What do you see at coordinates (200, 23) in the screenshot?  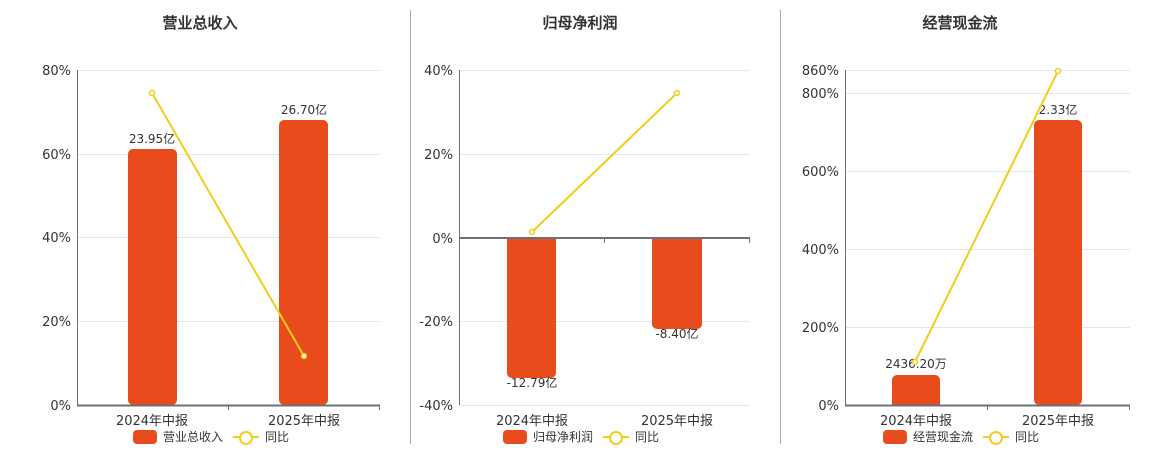 I see `chart-title: 营业总收入` at bounding box center [200, 23].